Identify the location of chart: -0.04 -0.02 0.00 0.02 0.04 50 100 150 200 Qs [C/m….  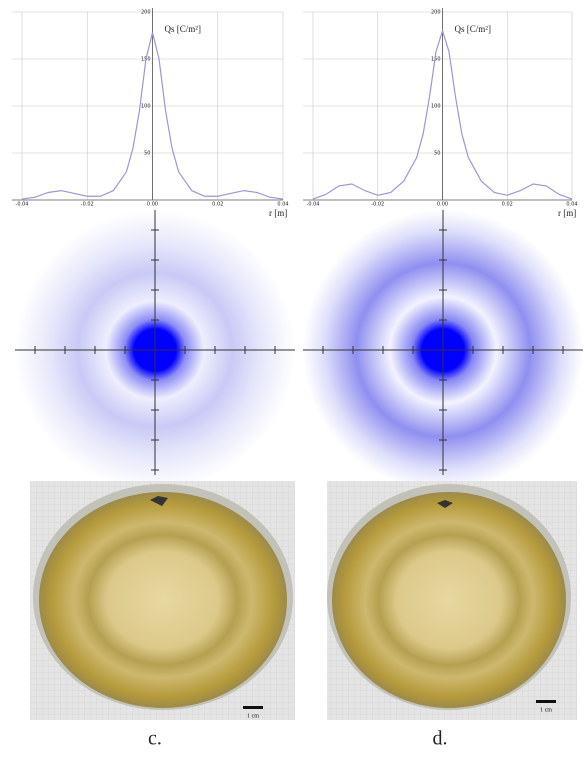
(440, 113).